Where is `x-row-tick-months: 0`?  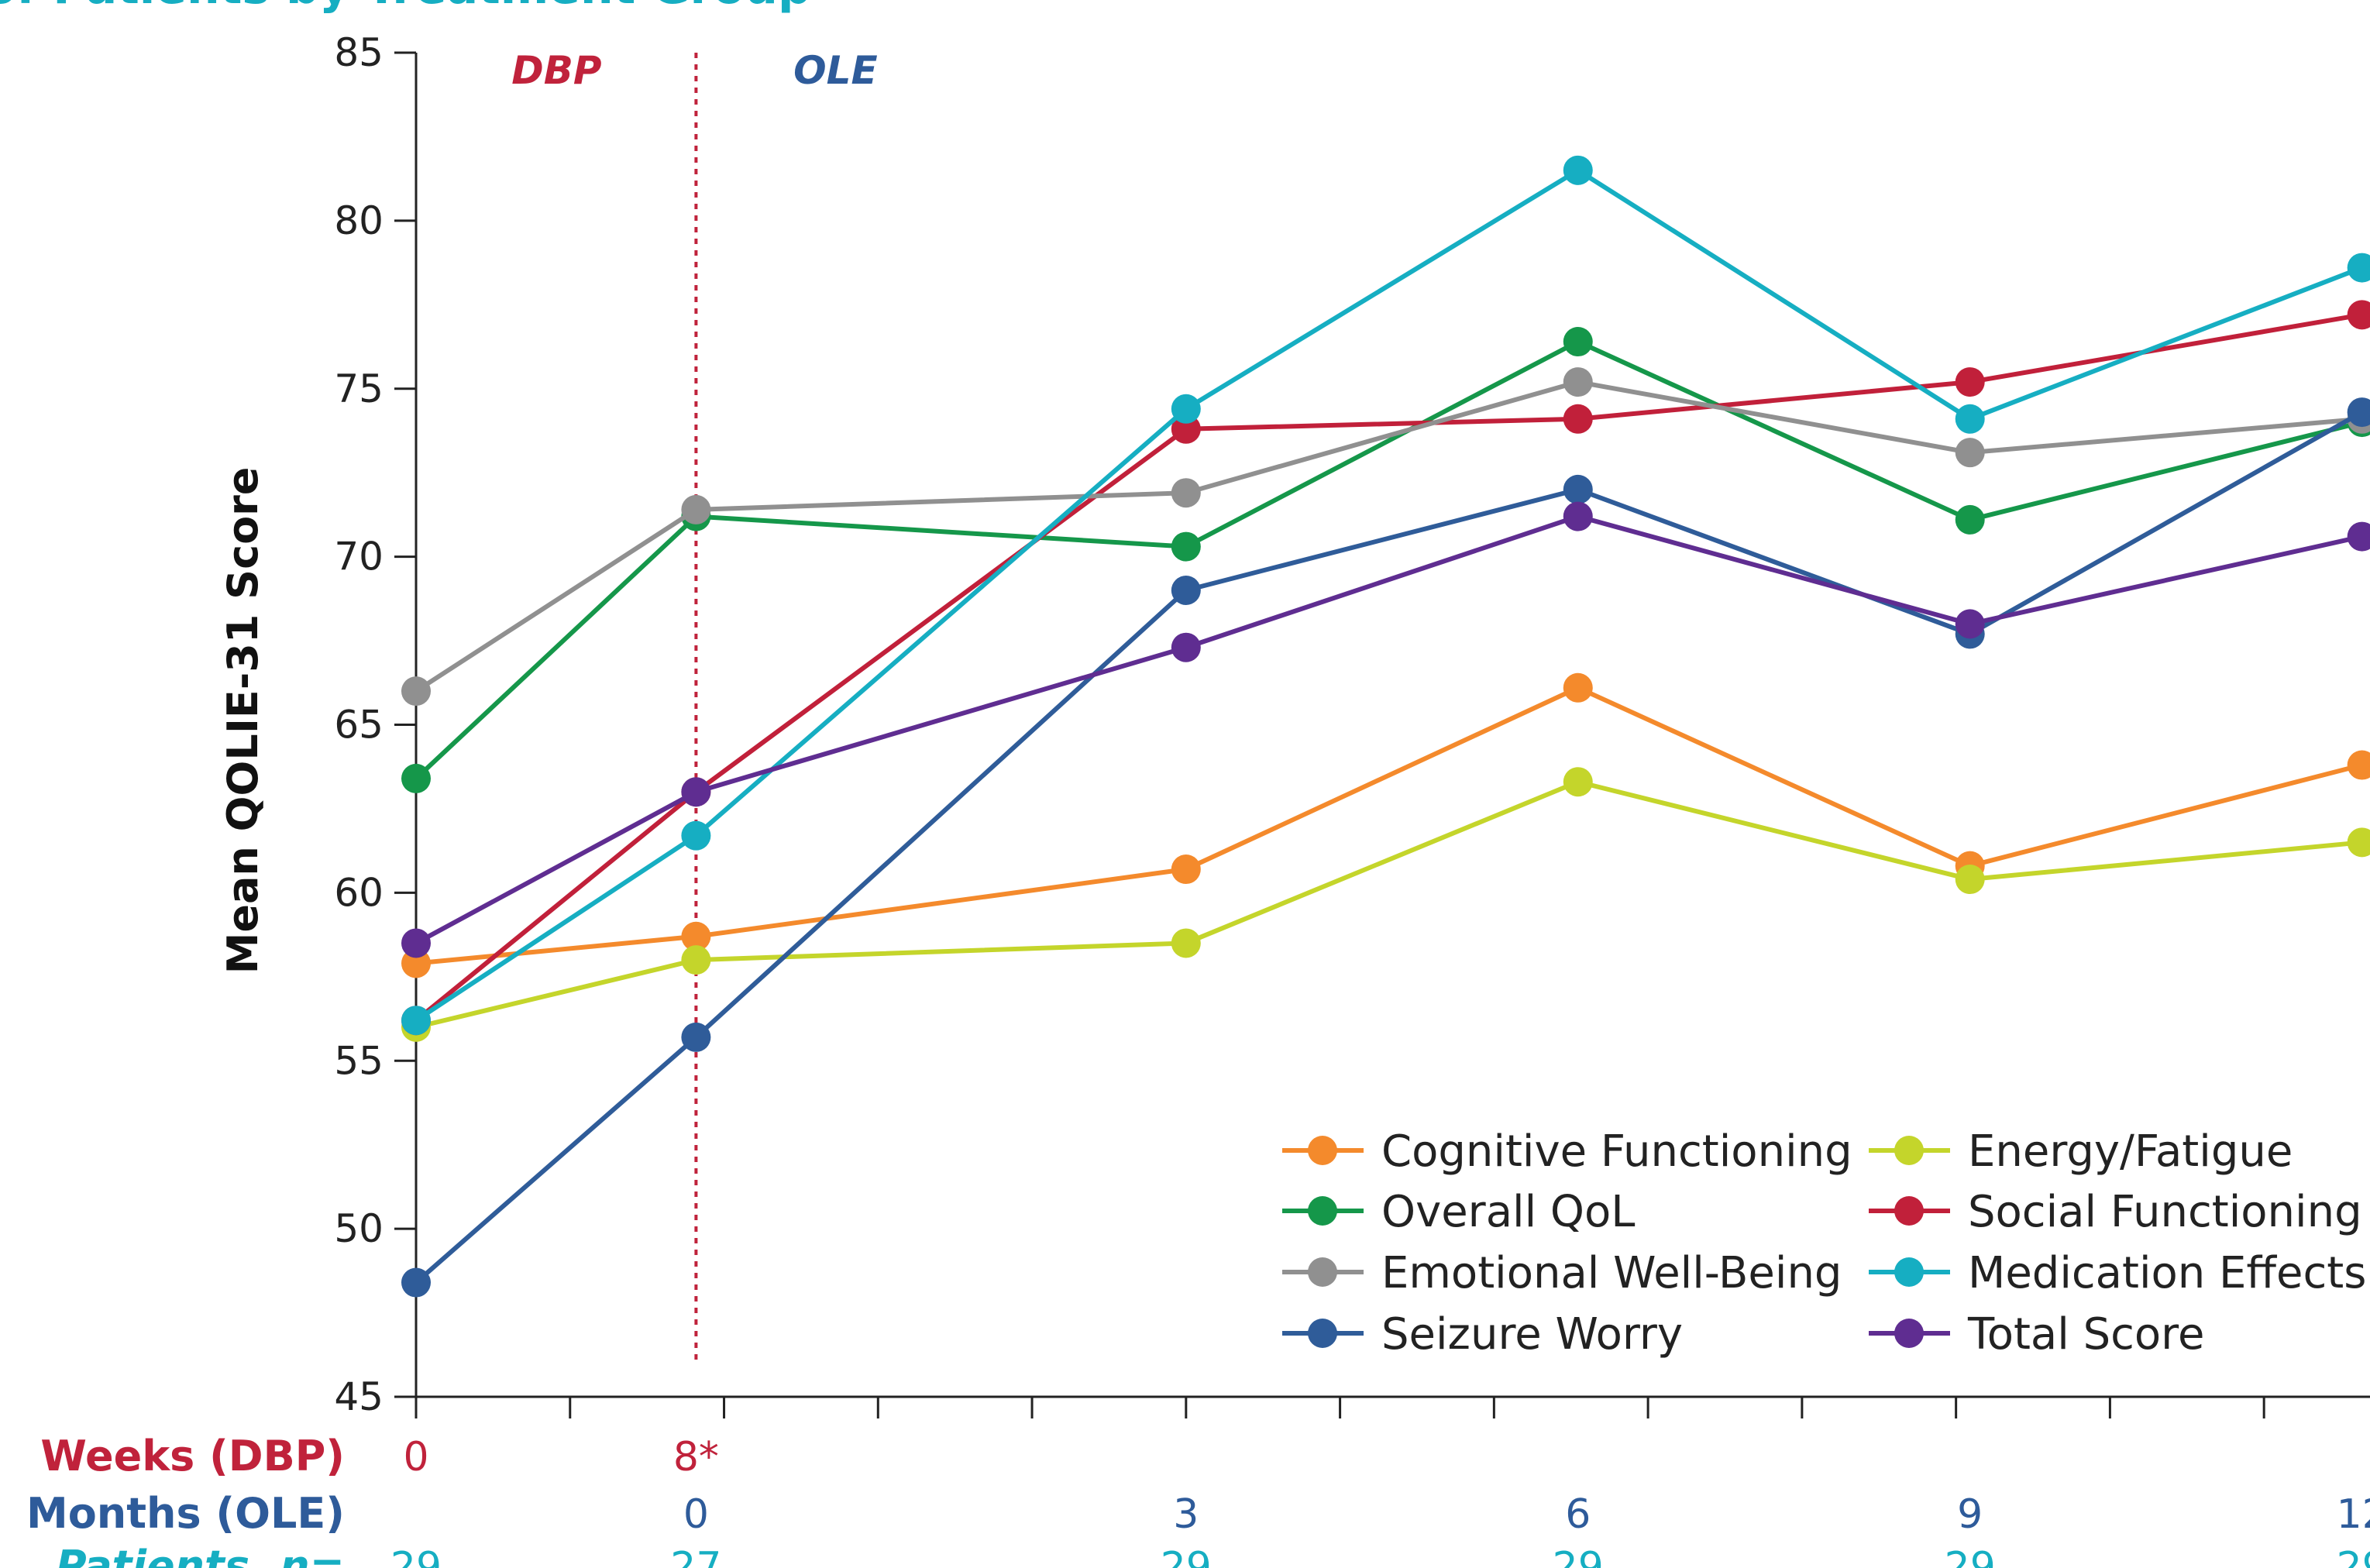 x-row-tick-months: 0 is located at coordinates (696, 1514).